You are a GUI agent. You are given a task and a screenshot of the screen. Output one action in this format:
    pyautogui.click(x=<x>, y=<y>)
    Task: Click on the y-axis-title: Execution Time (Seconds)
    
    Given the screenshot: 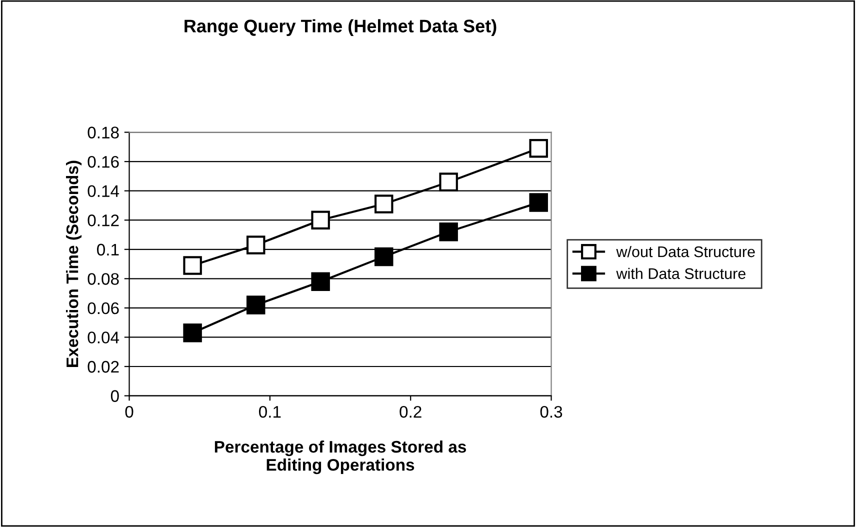 What is the action you would take?
    pyautogui.click(x=74, y=263)
    